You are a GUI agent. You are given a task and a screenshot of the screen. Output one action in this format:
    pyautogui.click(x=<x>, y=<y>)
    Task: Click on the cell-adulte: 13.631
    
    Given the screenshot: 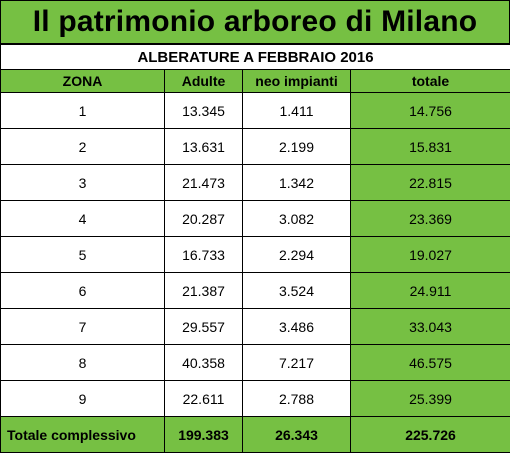 What is the action you would take?
    pyautogui.click(x=204, y=147)
    